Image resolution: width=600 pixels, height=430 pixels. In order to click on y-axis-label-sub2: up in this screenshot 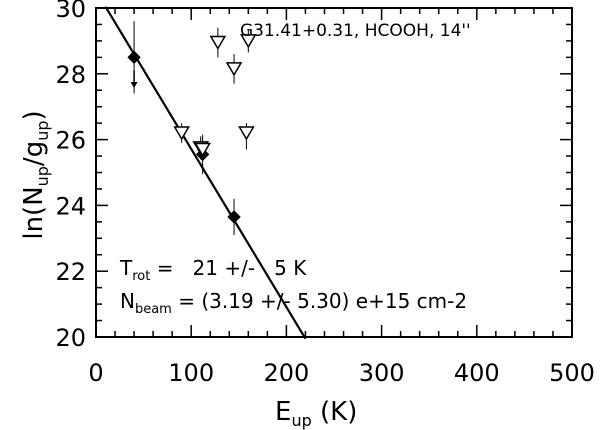, I will do `click(42, 131)`.